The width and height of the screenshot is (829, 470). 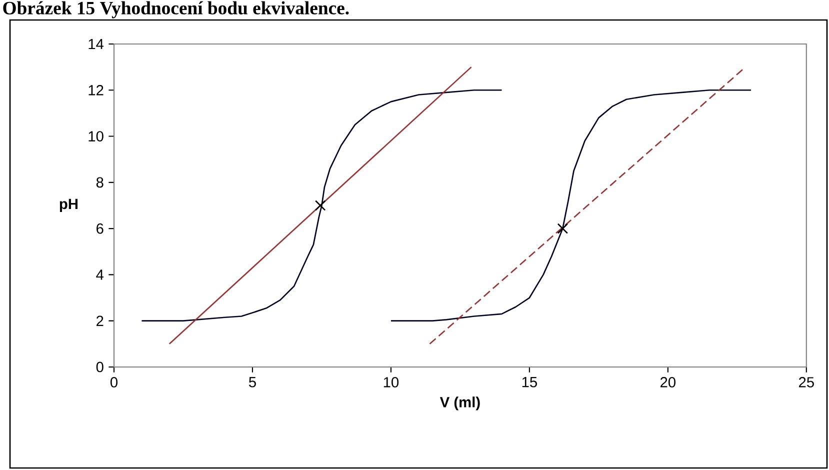 What do you see at coordinates (806, 382) in the screenshot?
I see `x-tick-label: 25` at bounding box center [806, 382].